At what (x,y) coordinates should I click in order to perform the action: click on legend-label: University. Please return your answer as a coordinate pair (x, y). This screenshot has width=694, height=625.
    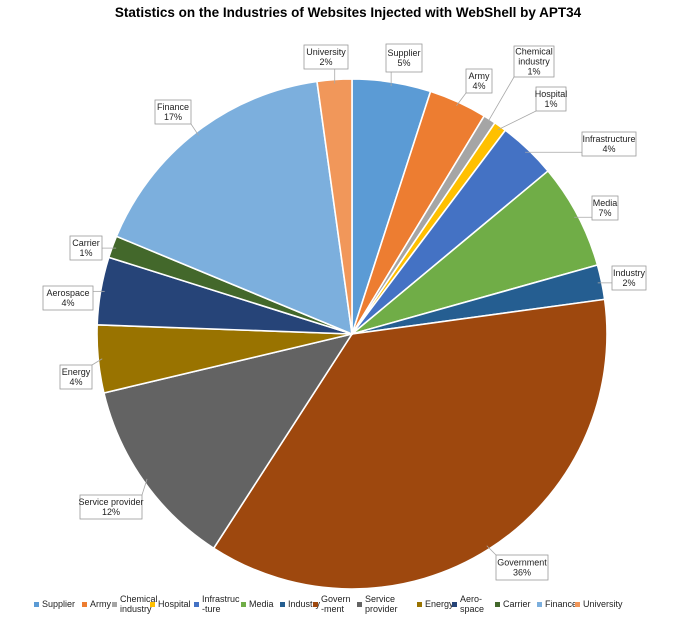
    Looking at the image, I should click on (603, 604).